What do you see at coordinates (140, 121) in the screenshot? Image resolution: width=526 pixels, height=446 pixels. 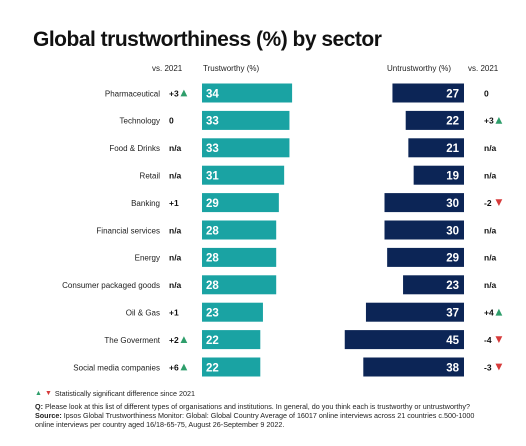 I see `category-label: Technology` at bounding box center [140, 121].